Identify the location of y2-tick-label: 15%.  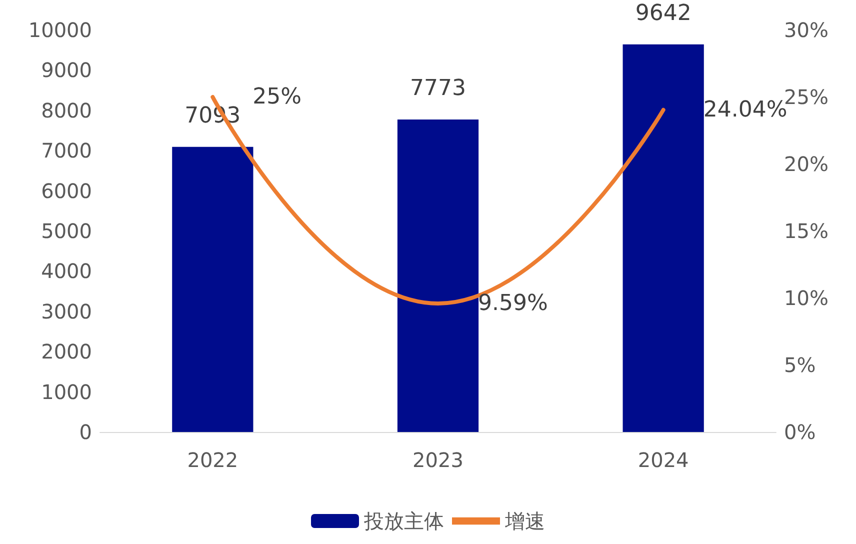
(806, 231).